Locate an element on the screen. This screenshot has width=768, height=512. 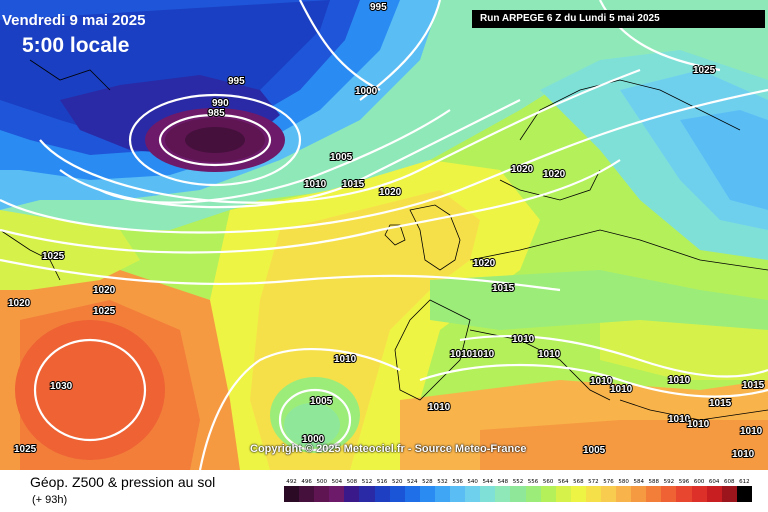
isobar-label: 1030 is located at coordinates (61, 386).